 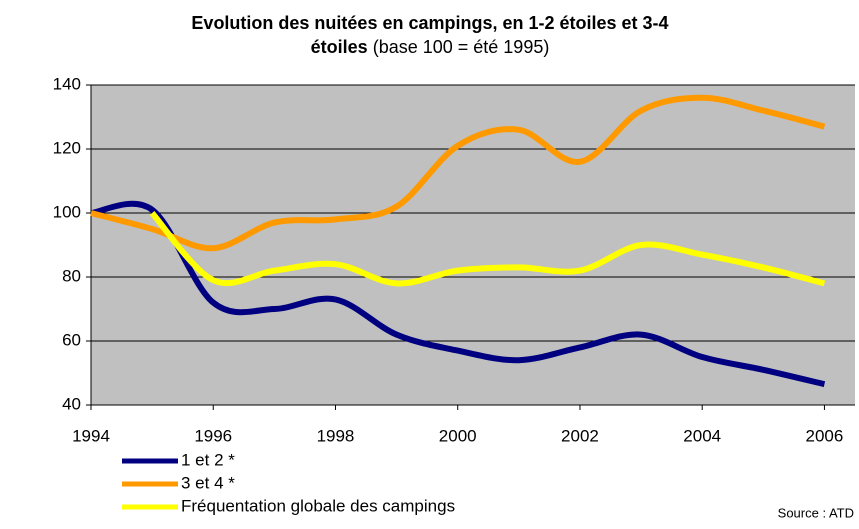 I want to click on x-tick-label: 1994, so click(x=91, y=435).